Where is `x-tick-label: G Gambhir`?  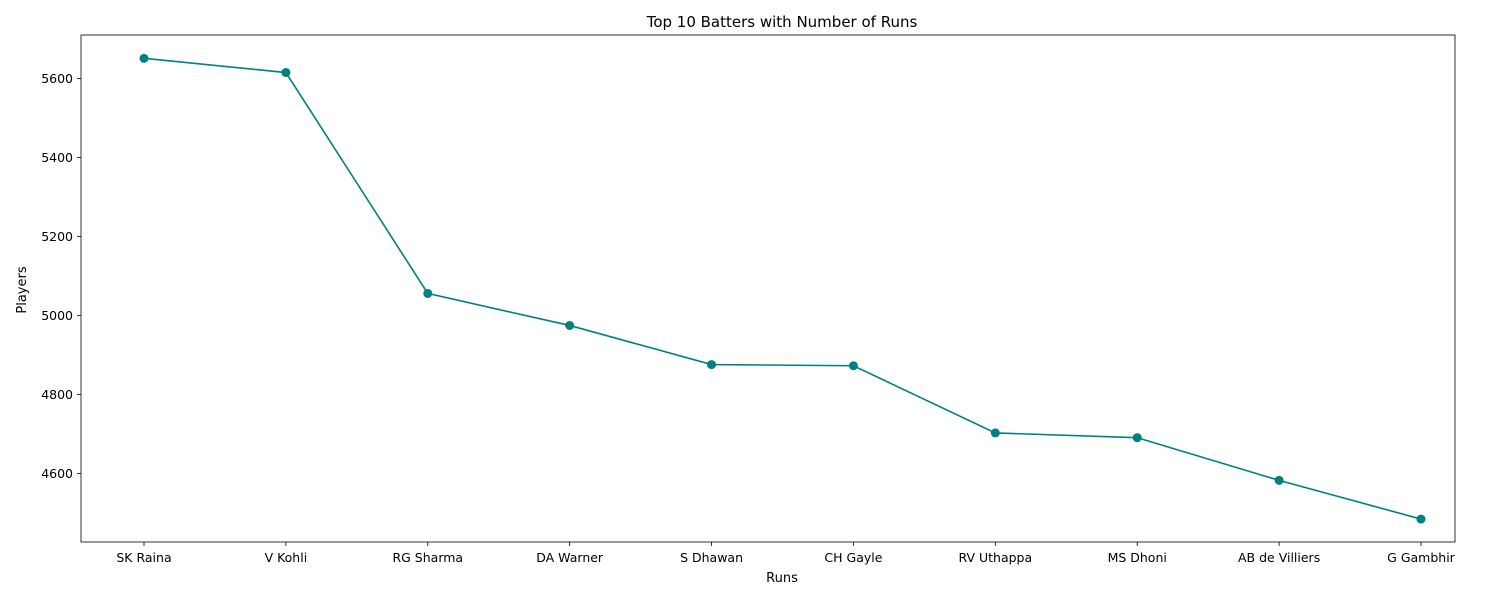 x-tick-label: G Gambhir is located at coordinates (1421, 557).